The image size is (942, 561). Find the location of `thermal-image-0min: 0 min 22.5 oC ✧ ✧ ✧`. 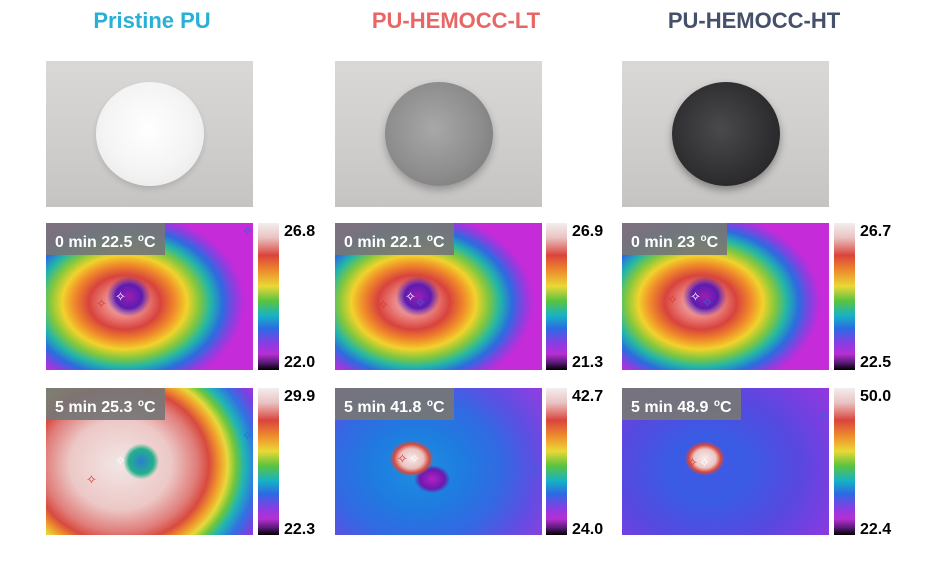

thermal-image-0min: 0 min 22.5 oC ✧ ✧ ✧ is located at coordinates (149, 296).